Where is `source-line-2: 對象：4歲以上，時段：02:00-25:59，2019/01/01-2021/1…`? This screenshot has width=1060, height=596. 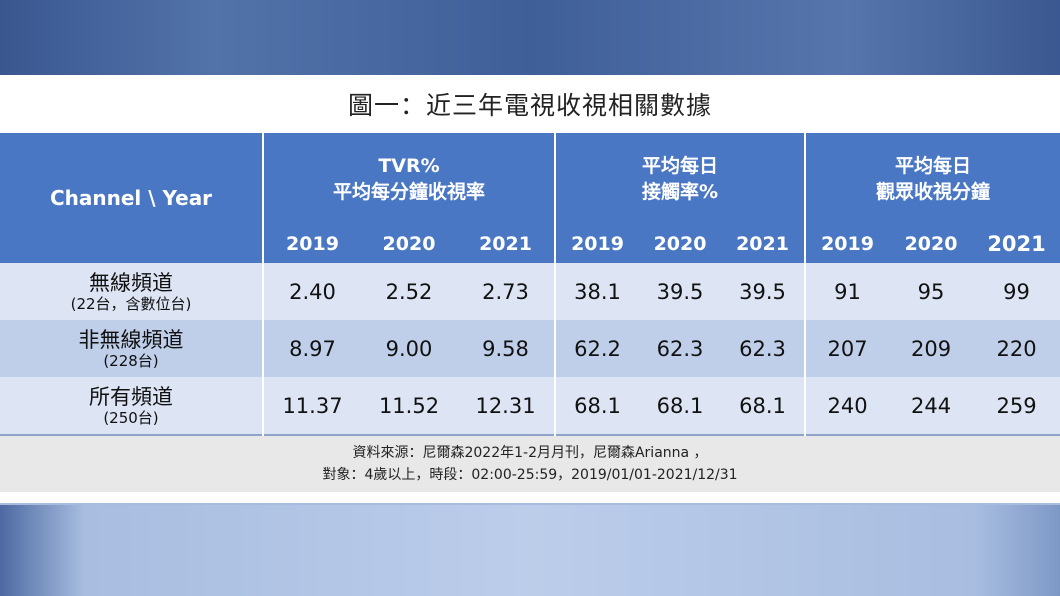 source-line-2: 對象：4歲以上，時段：02:00-25:59，2019/01/01-2021/1… is located at coordinates (530, 475).